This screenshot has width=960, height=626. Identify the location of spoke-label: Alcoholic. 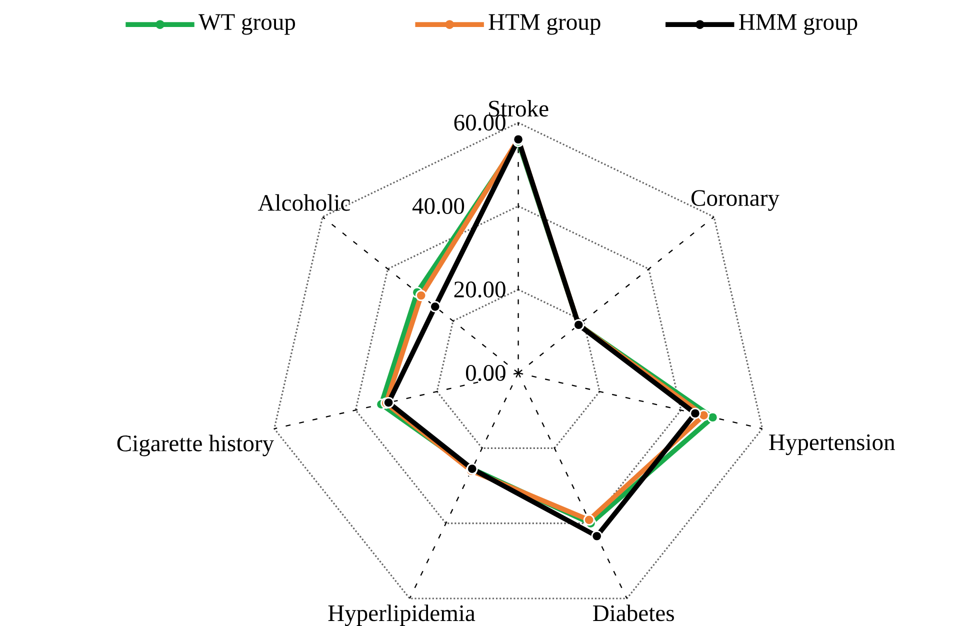
(304, 202).